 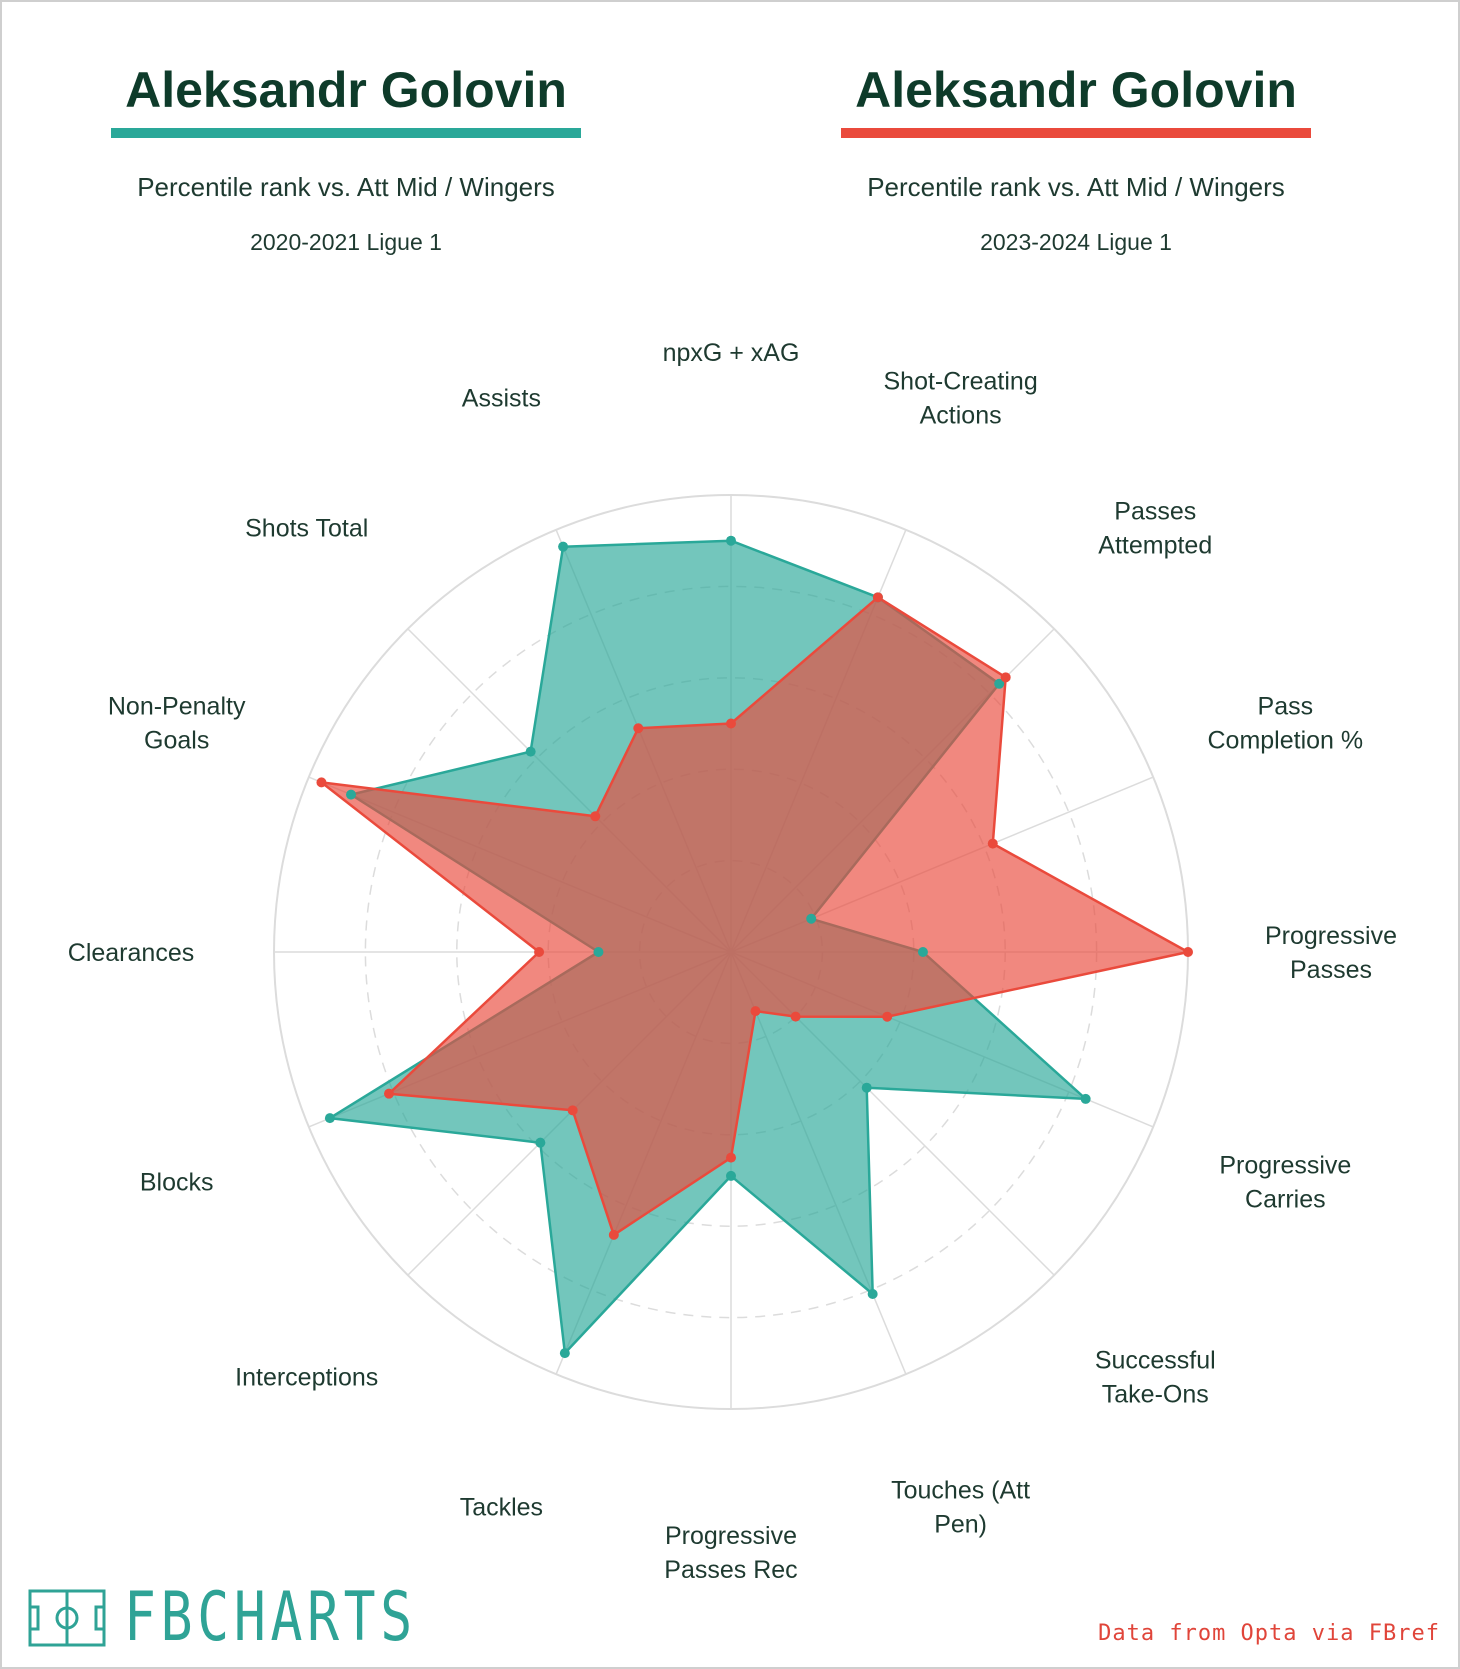 I want to click on left-series-underline, so click(x=346, y=133).